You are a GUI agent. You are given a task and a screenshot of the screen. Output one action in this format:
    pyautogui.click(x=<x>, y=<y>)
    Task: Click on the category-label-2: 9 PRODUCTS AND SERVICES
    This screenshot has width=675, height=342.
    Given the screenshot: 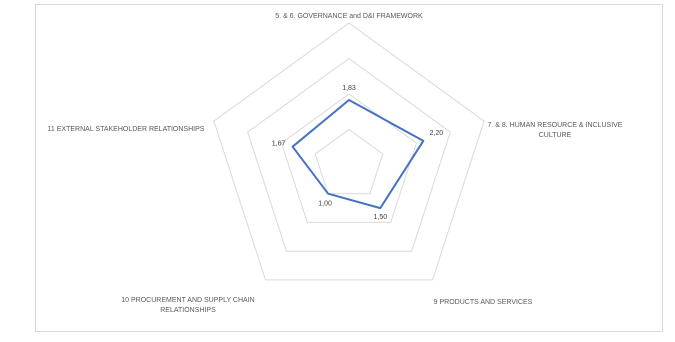 What is the action you would take?
    pyautogui.click(x=483, y=302)
    